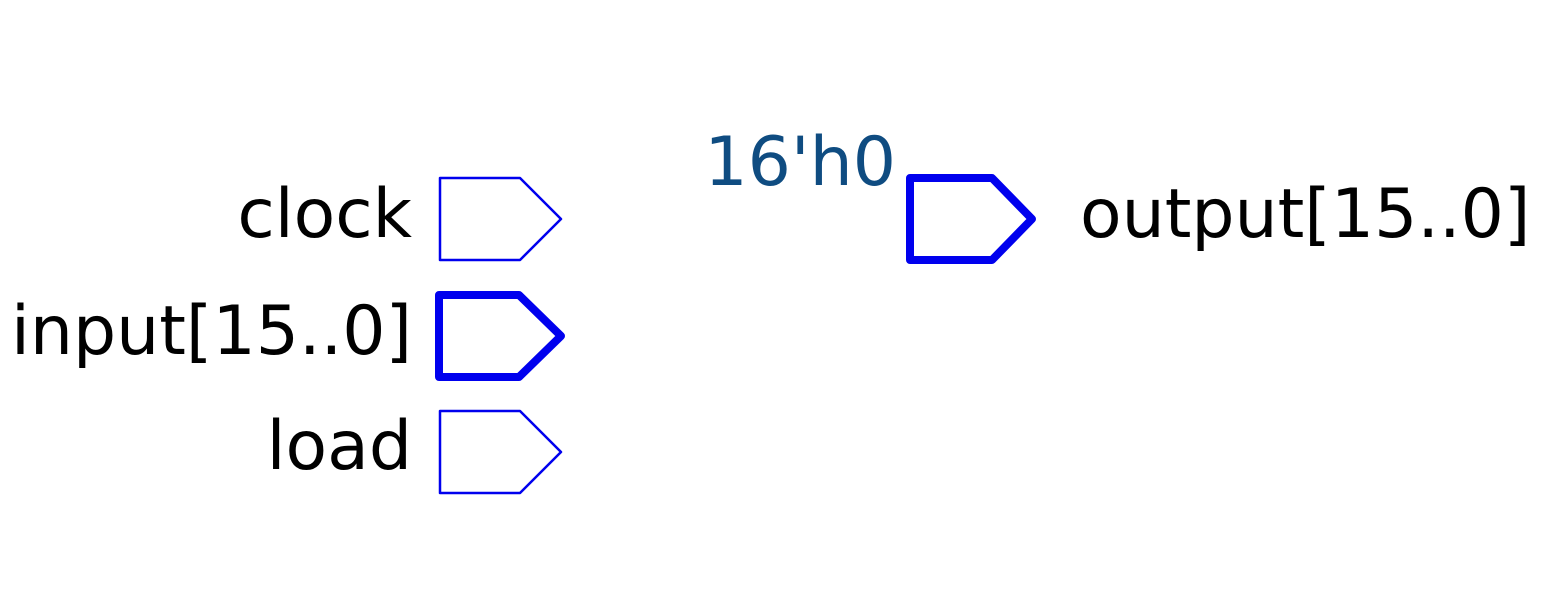  What do you see at coordinates (415, 451) in the screenshot?
I see `input-pin-load: load` at bounding box center [415, 451].